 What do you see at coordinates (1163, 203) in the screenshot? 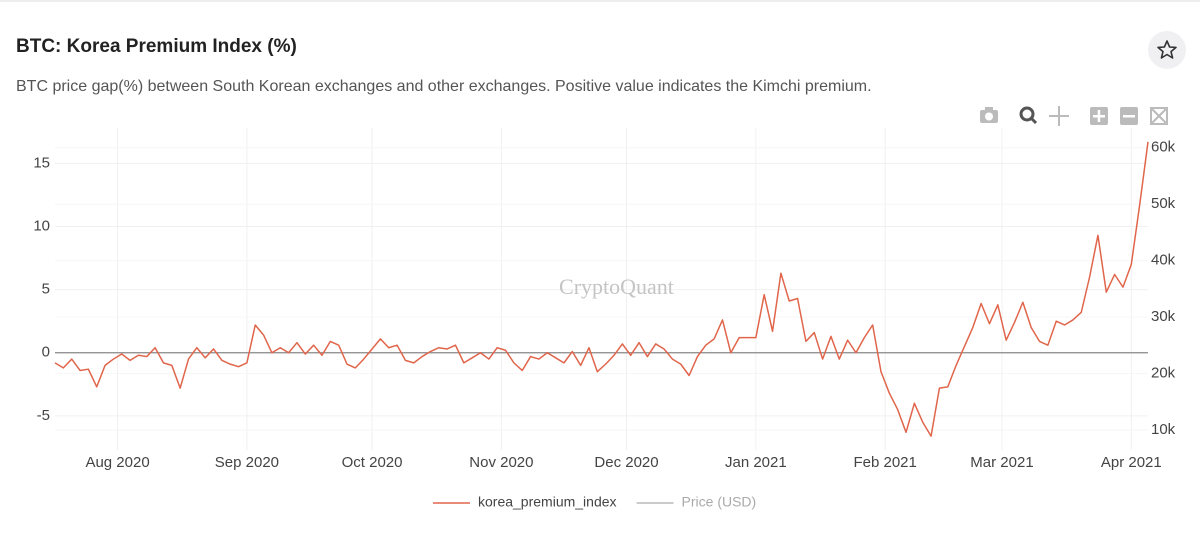
I see `y2-tick-label: 50k` at bounding box center [1163, 203].